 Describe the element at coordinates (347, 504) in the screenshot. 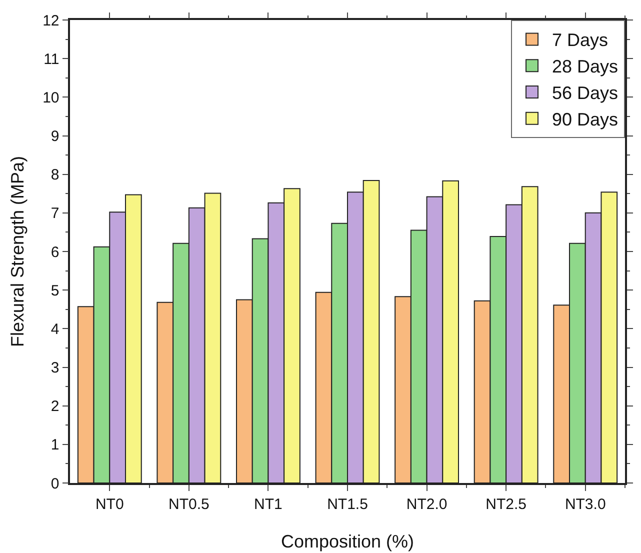

I see `x-tick-label: NT1.5` at that location.